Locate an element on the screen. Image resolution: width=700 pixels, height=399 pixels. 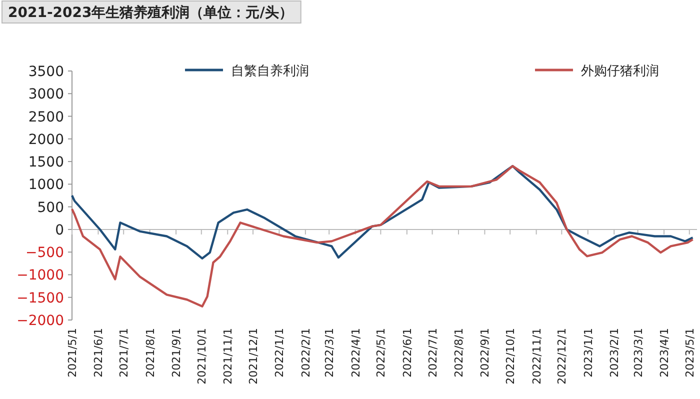
y-tick-label: −500 is located at coordinates (45, 253).